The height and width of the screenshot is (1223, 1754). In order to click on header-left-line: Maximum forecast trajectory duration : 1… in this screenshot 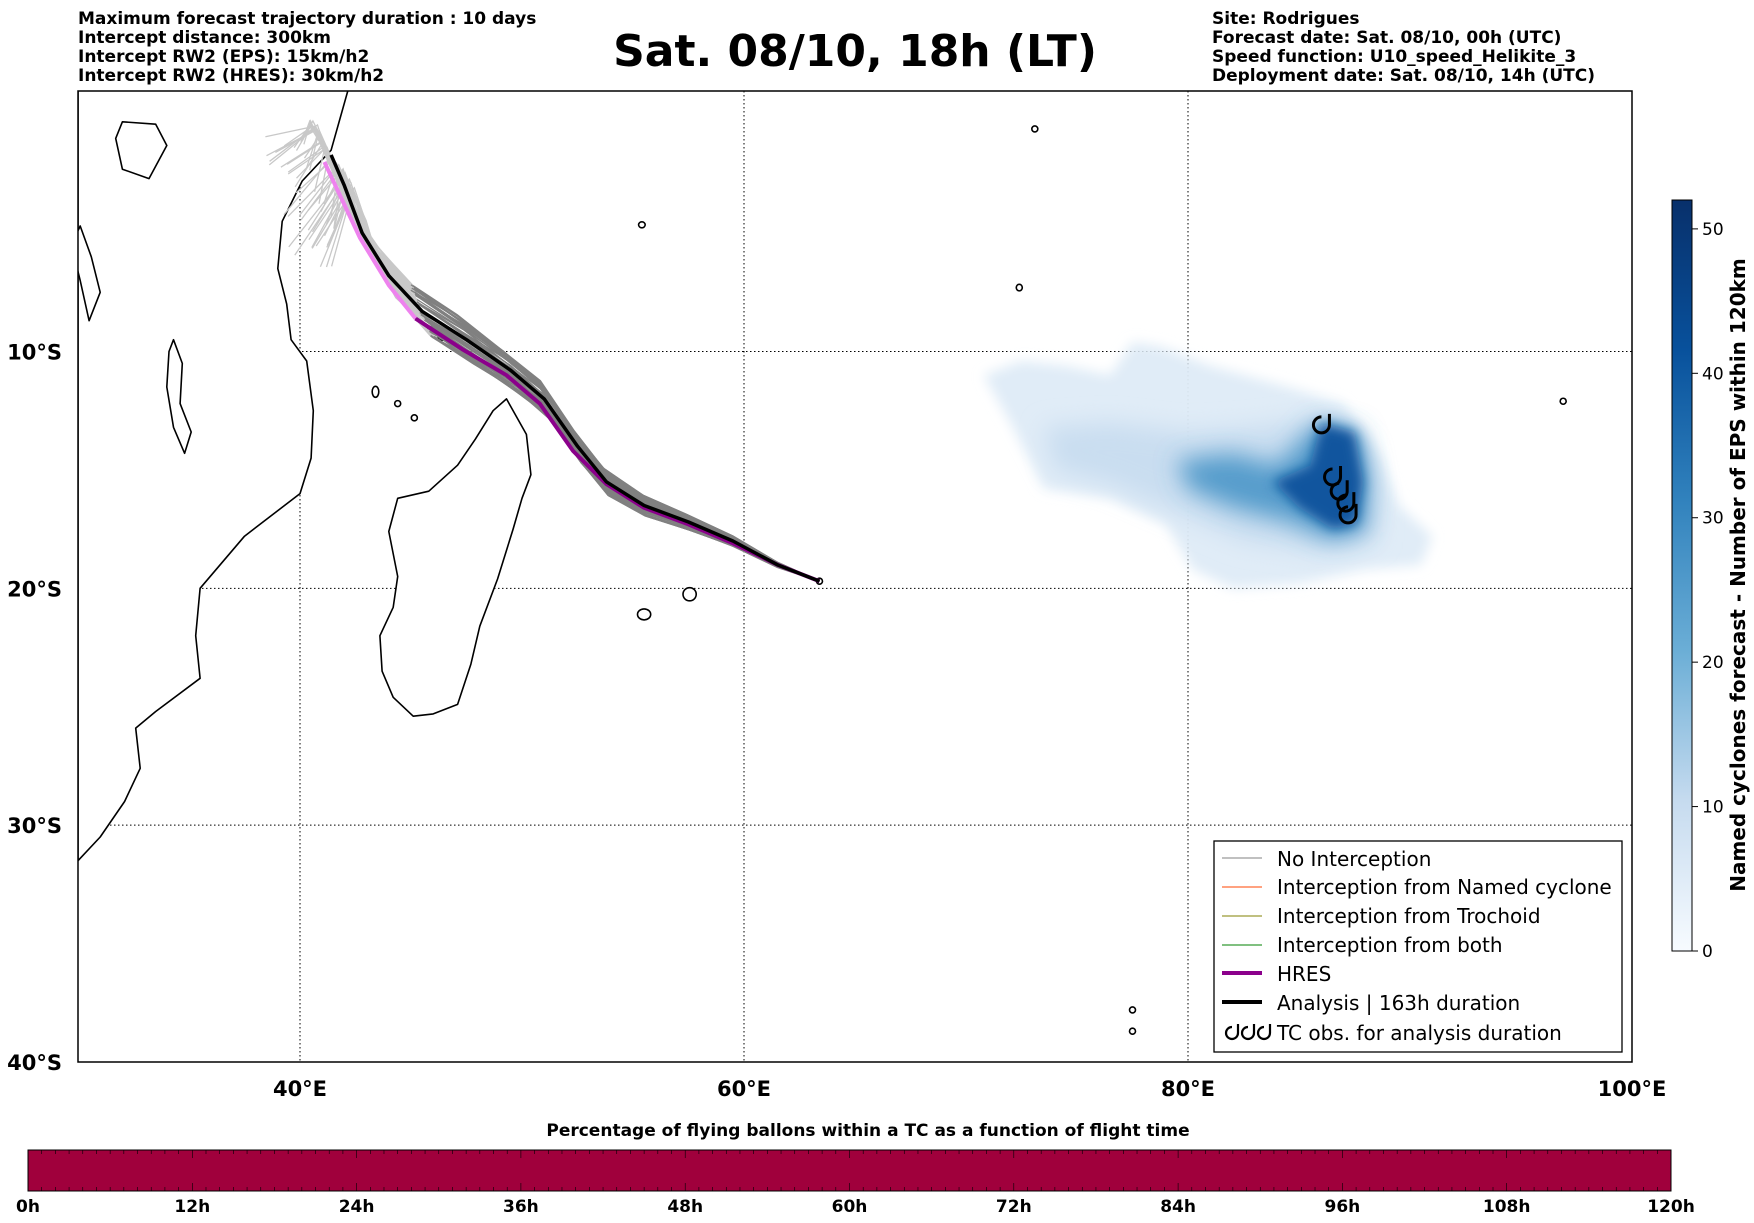, I will do `click(307, 19)`.